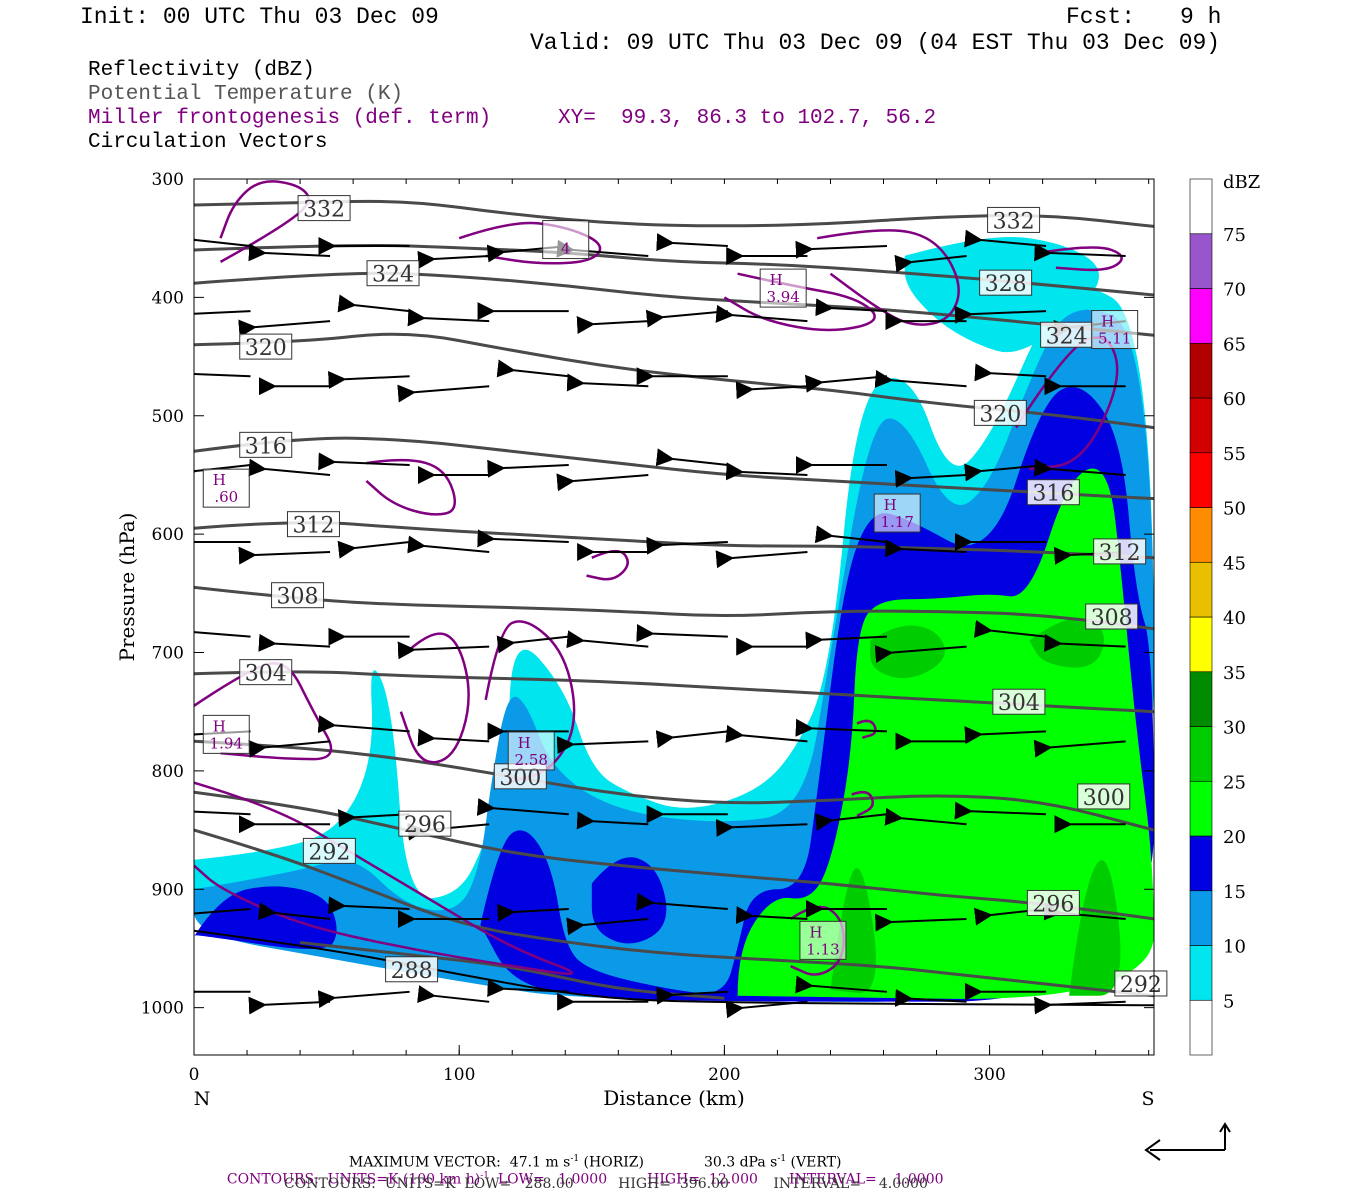 Image resolution: width=1350 pixels, height=1200 pixels. I want to click on y-tick-label: 300, so click(168, 180).